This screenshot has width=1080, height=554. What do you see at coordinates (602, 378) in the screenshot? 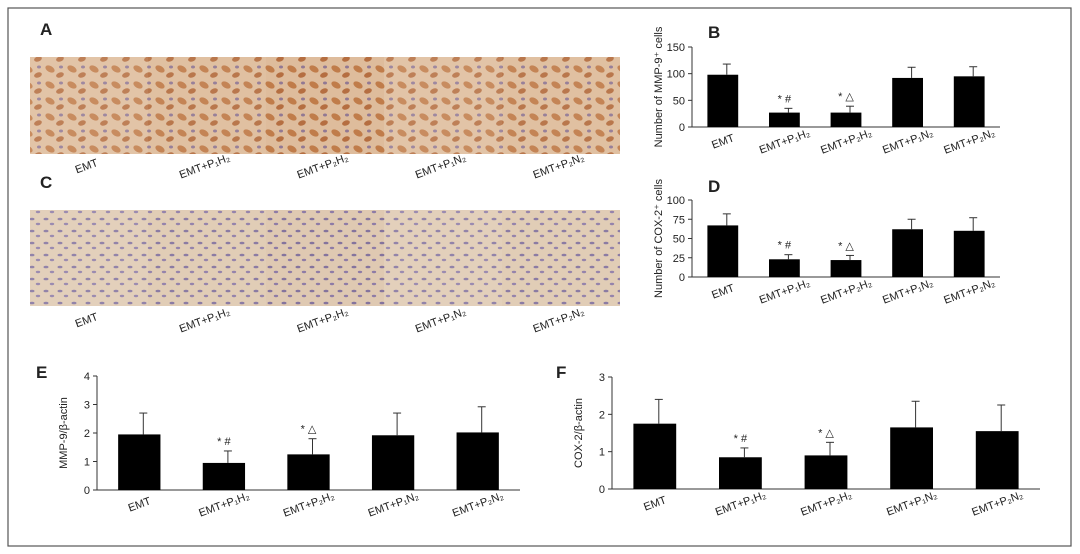
I see `y-tick-label: 3` at bounding box center [602, 378].